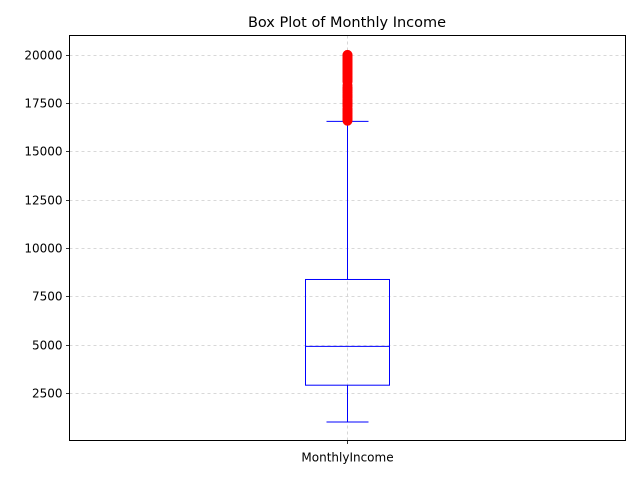  Describe the element at coordinates (47, 394) in the screenshot. I see `y-tick-label: 2500` at that location.